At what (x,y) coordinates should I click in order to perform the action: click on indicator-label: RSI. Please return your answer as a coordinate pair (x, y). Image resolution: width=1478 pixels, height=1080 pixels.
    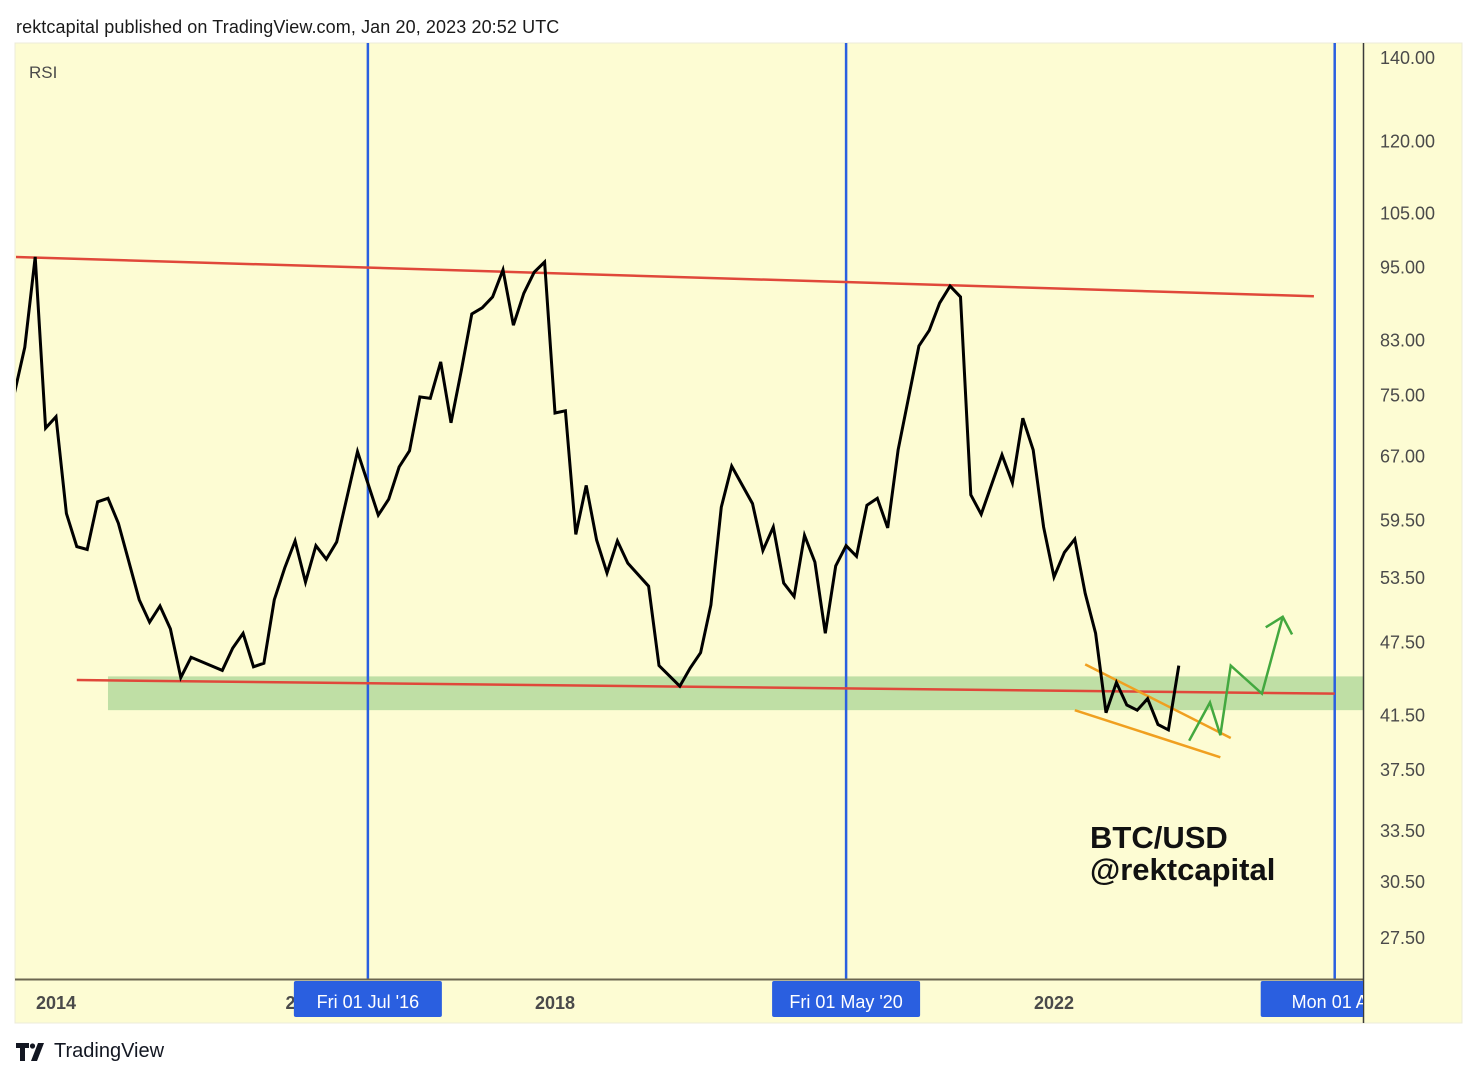
    Looking at the image, I should click on (43, 72).